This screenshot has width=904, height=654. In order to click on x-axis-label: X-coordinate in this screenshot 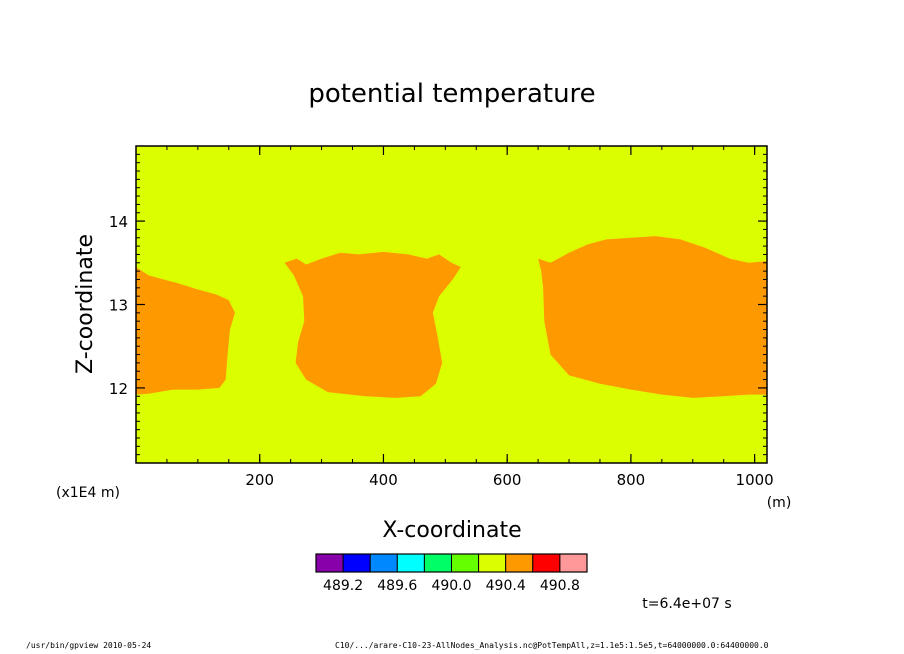, I will do `click(451, 530)`.